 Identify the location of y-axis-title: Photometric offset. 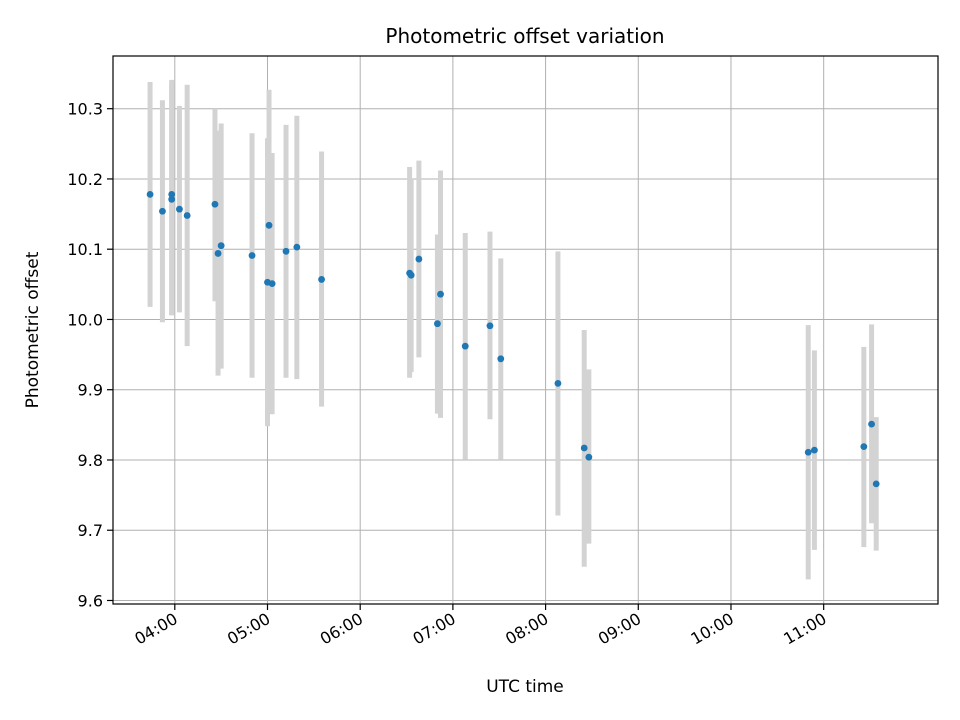
(33, 329).